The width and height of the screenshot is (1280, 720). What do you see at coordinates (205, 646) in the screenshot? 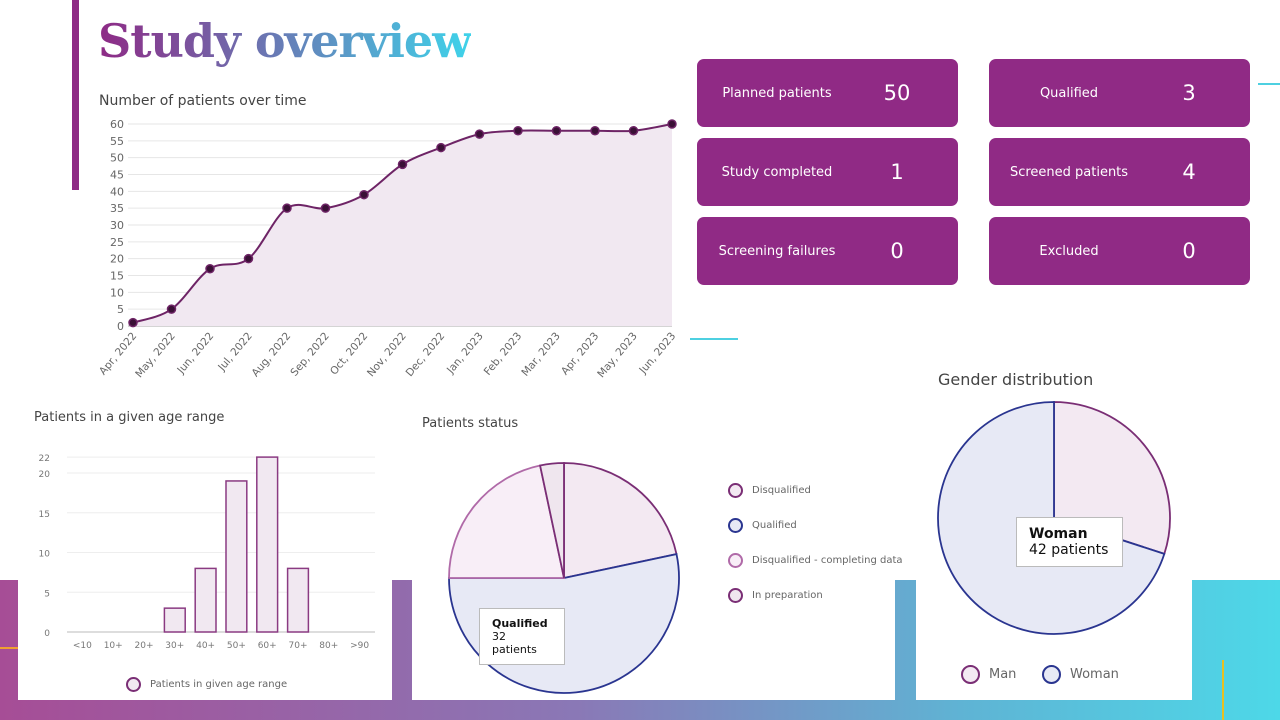
I see `x-tick-label: 40+` at bounding box center [205, 646].